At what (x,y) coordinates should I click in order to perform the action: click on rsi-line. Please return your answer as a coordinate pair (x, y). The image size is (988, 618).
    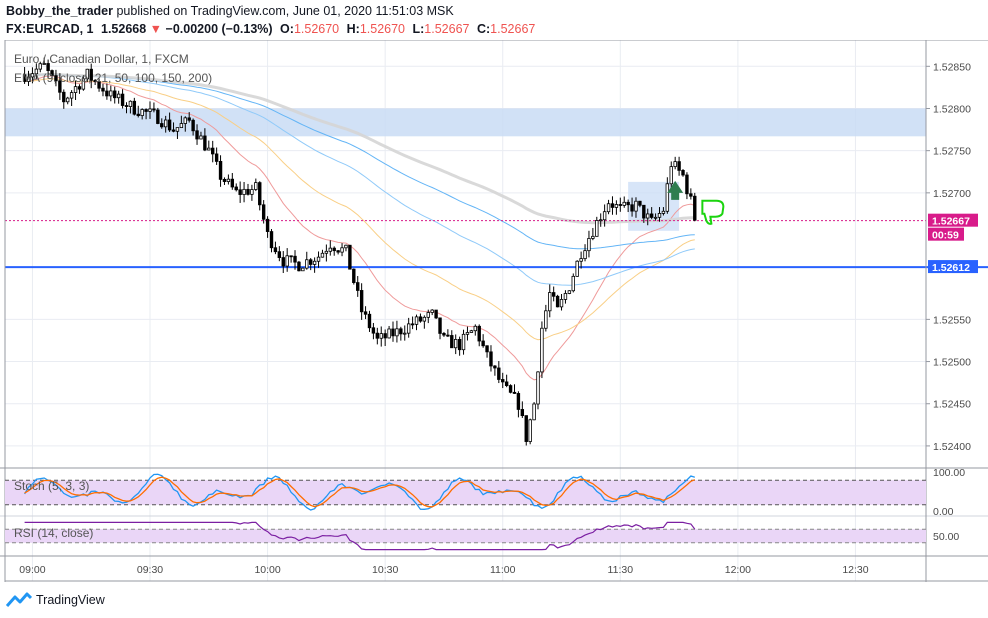
    Looking at the image, I should click on (360, 536).